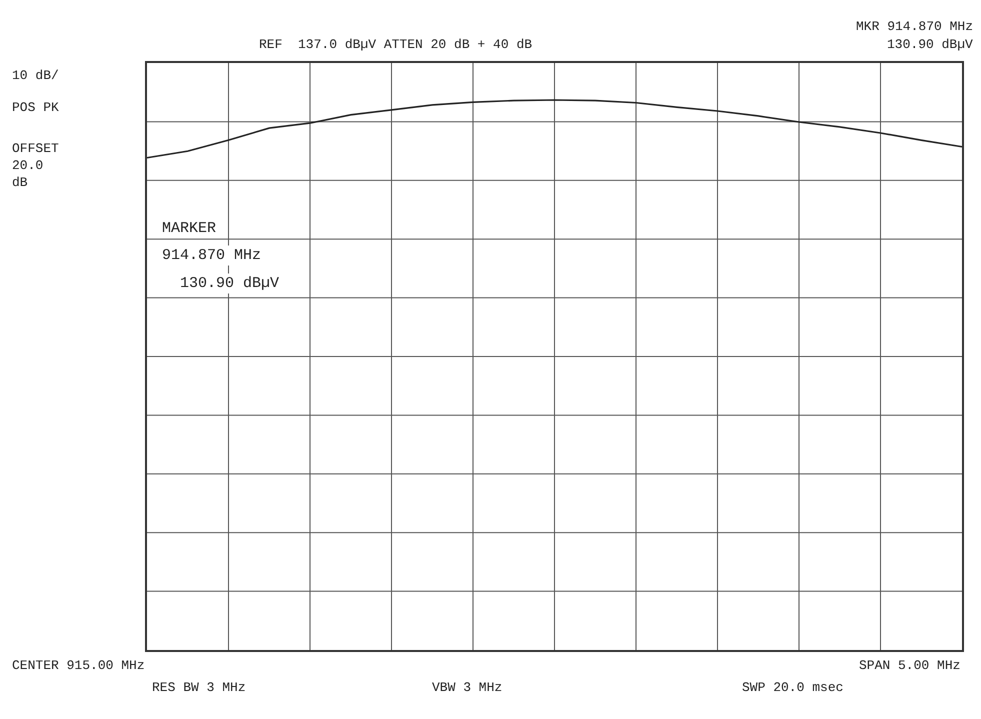  Describe the element at coordinates (395, 44) in the screenshot. I see `text: REF 137.0 dBµV ATTEN 20 dB + 40 dB` at that location.